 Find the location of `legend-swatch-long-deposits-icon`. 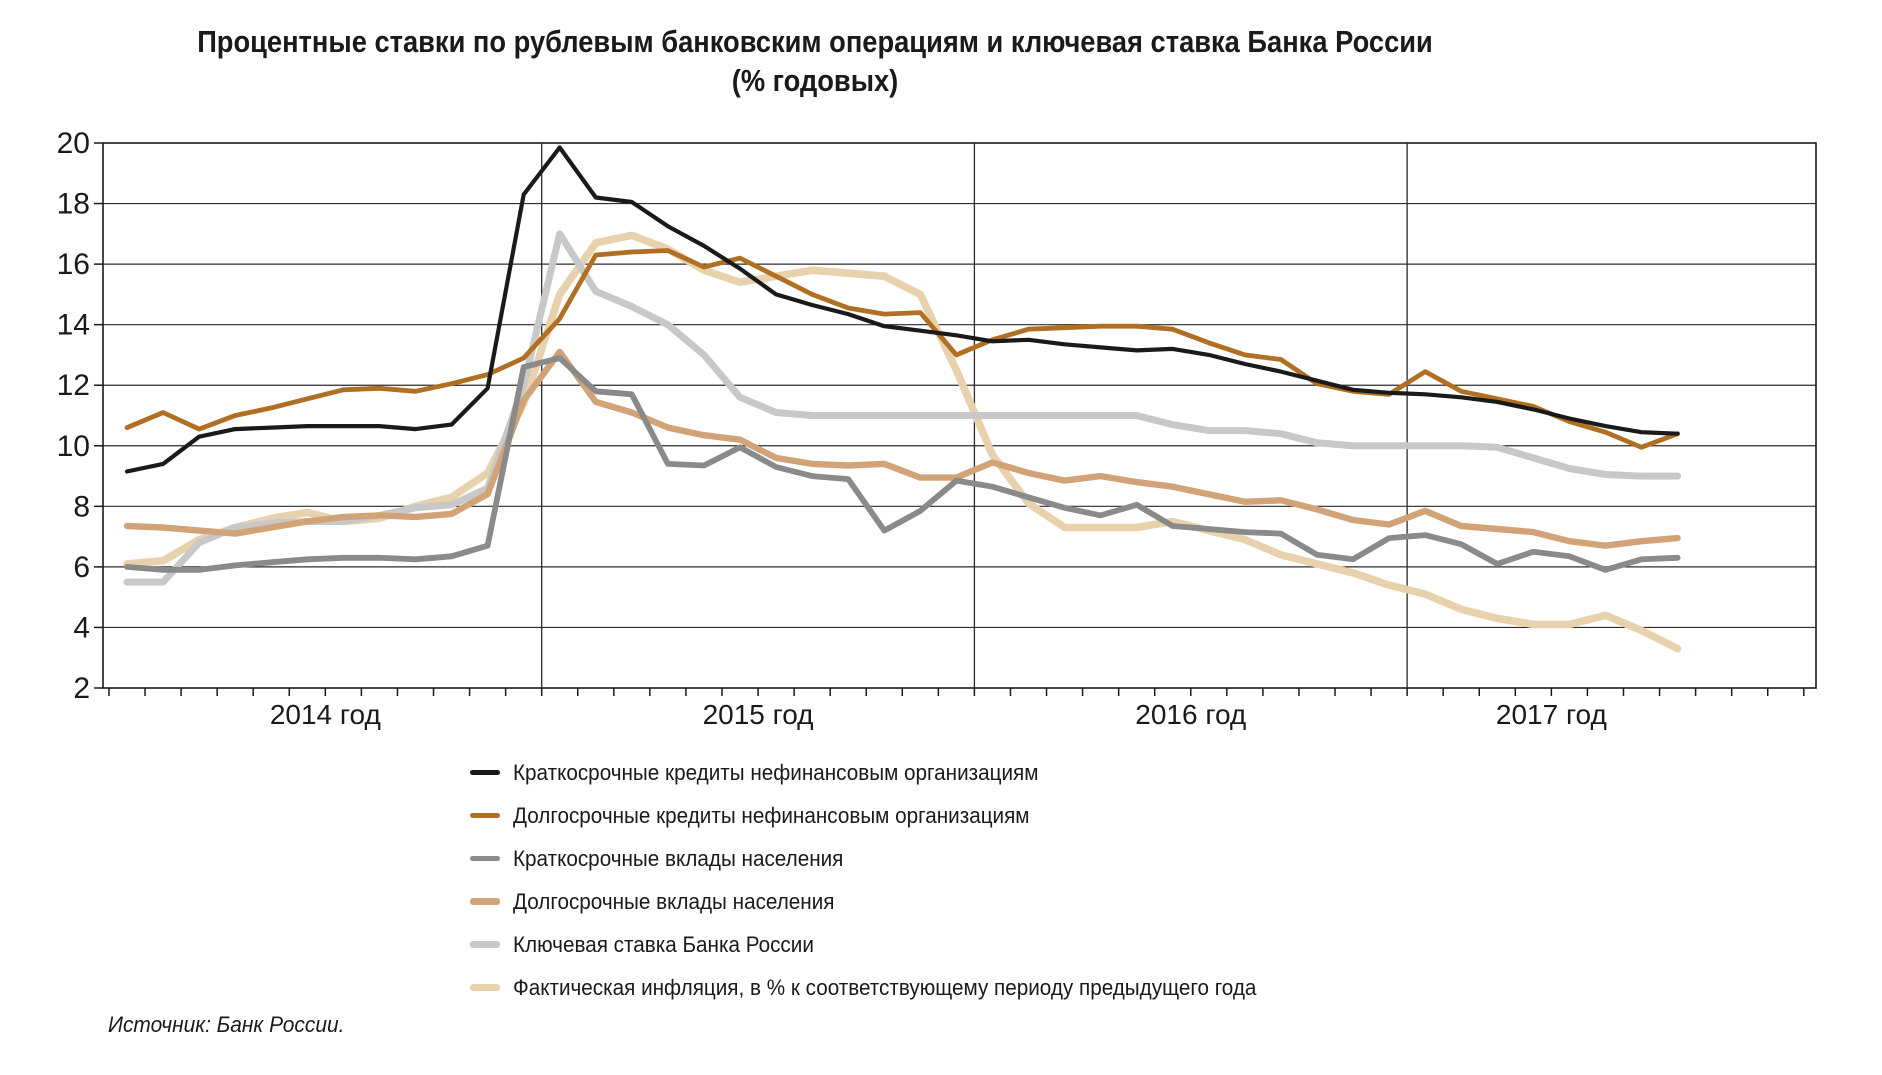

legend-swatch-long-deposits-icon is located at coordinates (485, 901).